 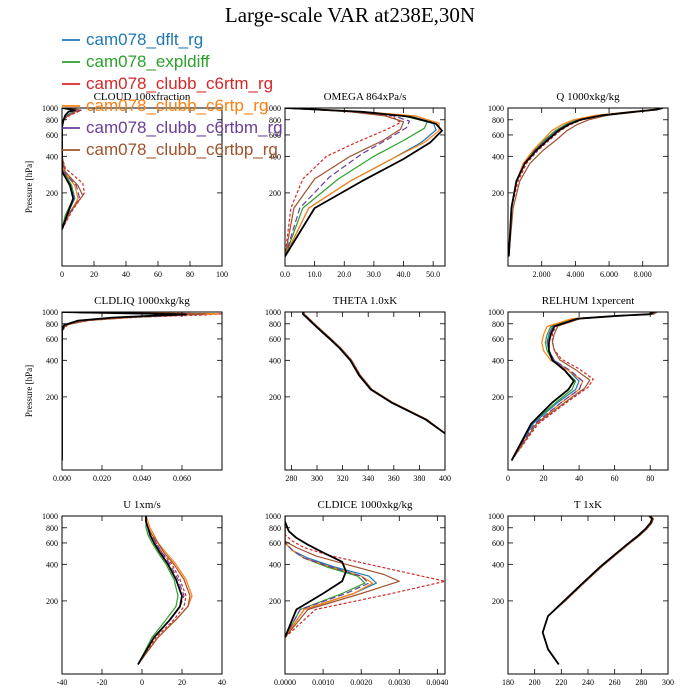 I want to click on x-tick-label: 380, so click(x=419, y=478).